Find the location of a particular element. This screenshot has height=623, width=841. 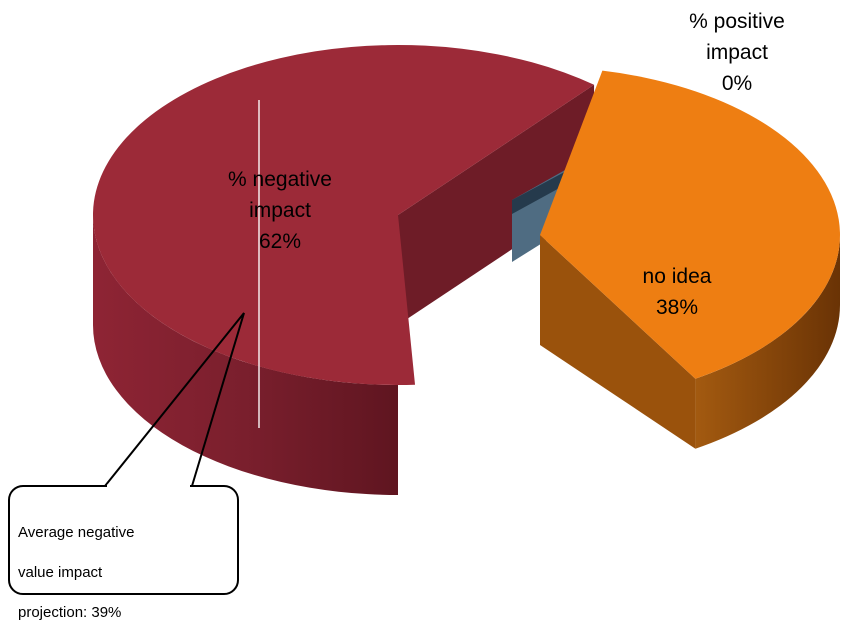

label-noidea-line-1: no idea is located at coordinates (677, 276).